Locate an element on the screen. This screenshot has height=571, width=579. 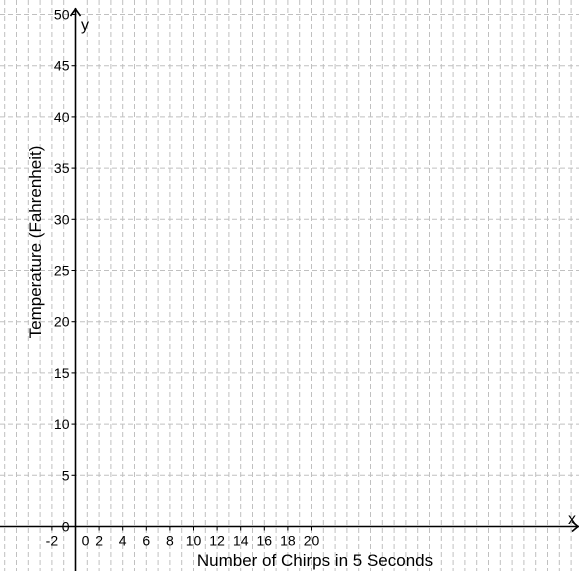
y-tick-label: 45 is located at coordinates (62, 66).